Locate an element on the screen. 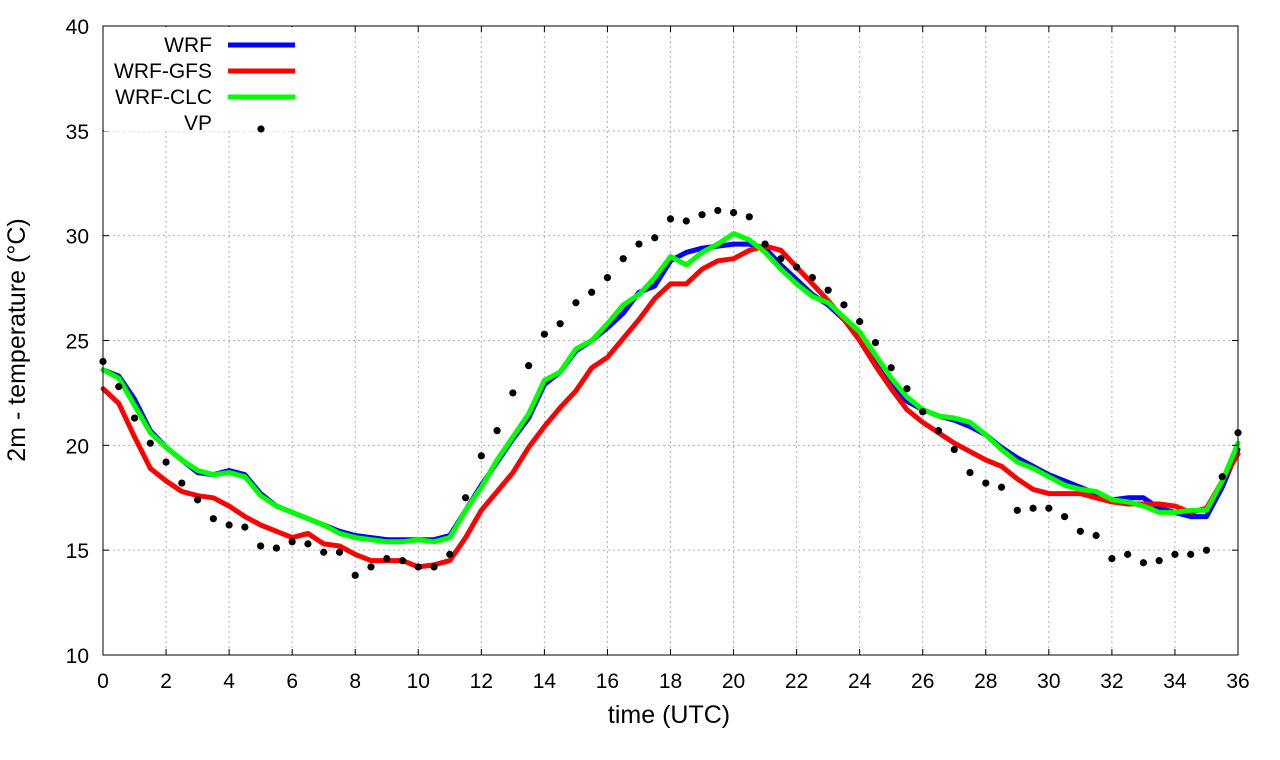  y-axis-title: 2m - temperature (°C) is located at coordinates (17, 339).